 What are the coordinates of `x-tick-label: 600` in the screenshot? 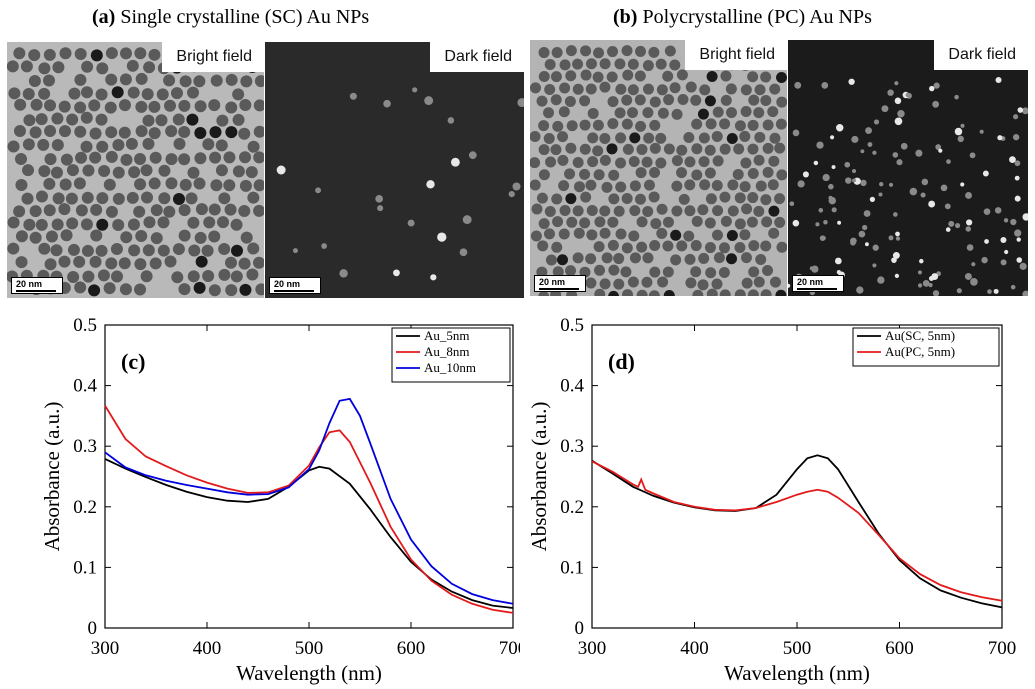 It's located at (411, 648).